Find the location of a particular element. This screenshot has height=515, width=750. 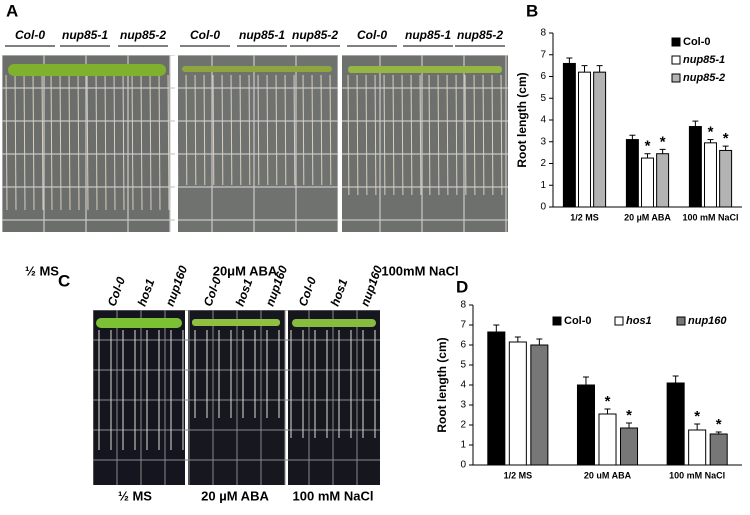

legend-label: nup160 is located at coordinates (707, 321).